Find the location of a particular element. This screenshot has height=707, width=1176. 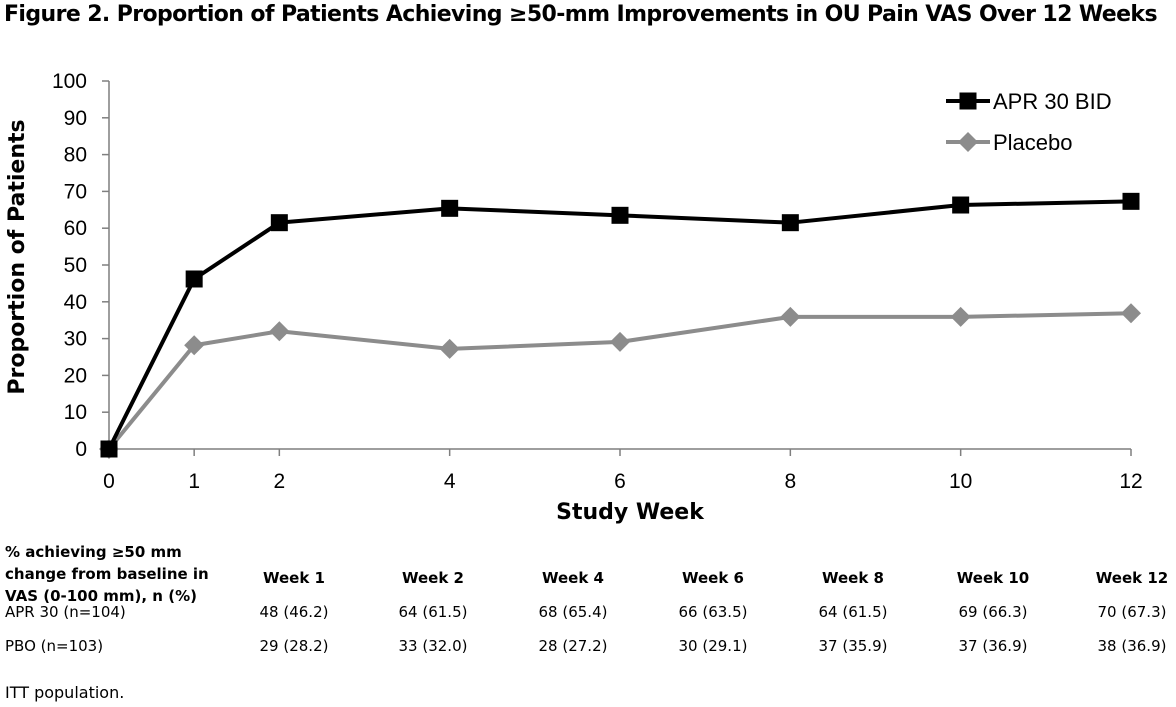

y-tick-label: 20 is located at coordinates (75, 375).